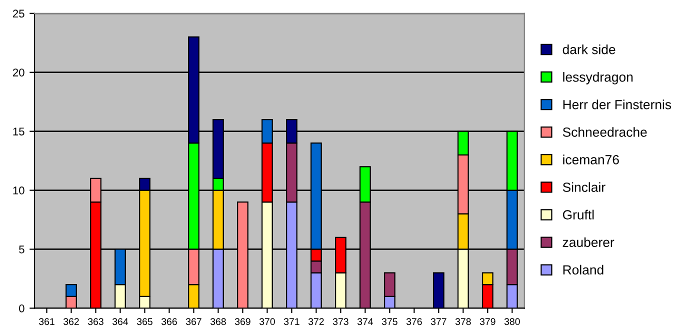 The height and width of the screenshot is (335, 690). Describe the element at coordinates (604, 132) in the screenshot. I see `legend-label: Schneedrache` at that location.